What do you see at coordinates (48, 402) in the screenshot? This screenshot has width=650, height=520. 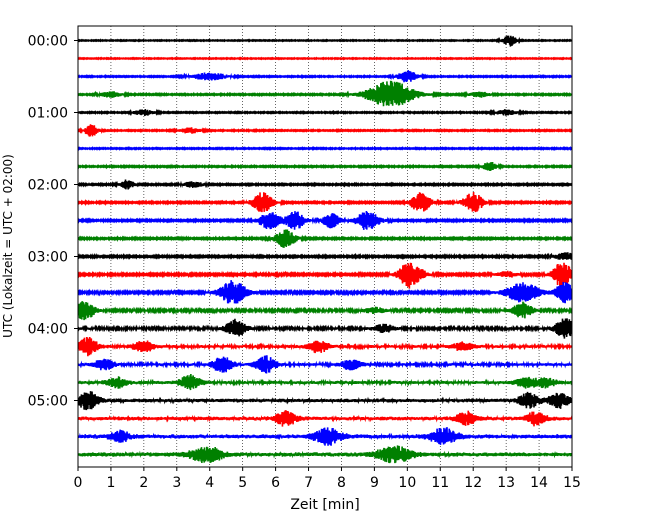 I see `y-tick-label: 05:00` at bounding box center [48, 402].